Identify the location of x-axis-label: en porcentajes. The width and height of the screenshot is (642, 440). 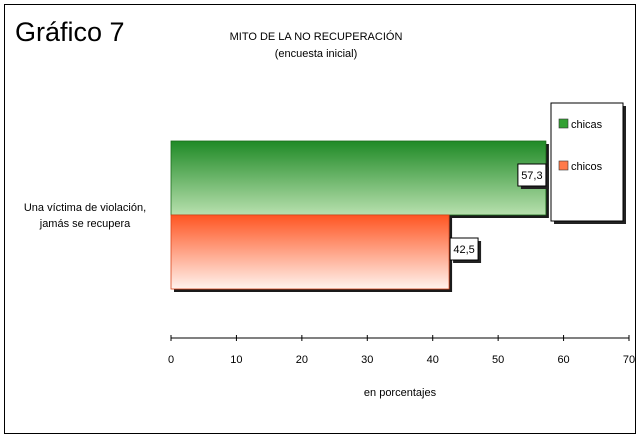
(400, 393).